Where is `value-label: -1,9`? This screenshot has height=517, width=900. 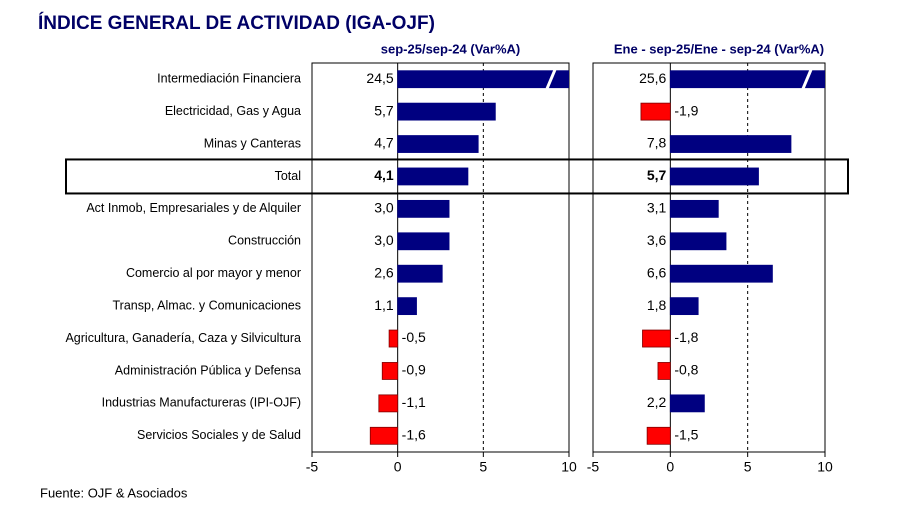 value-label: -1,9 is located at coordinates (686, 110).